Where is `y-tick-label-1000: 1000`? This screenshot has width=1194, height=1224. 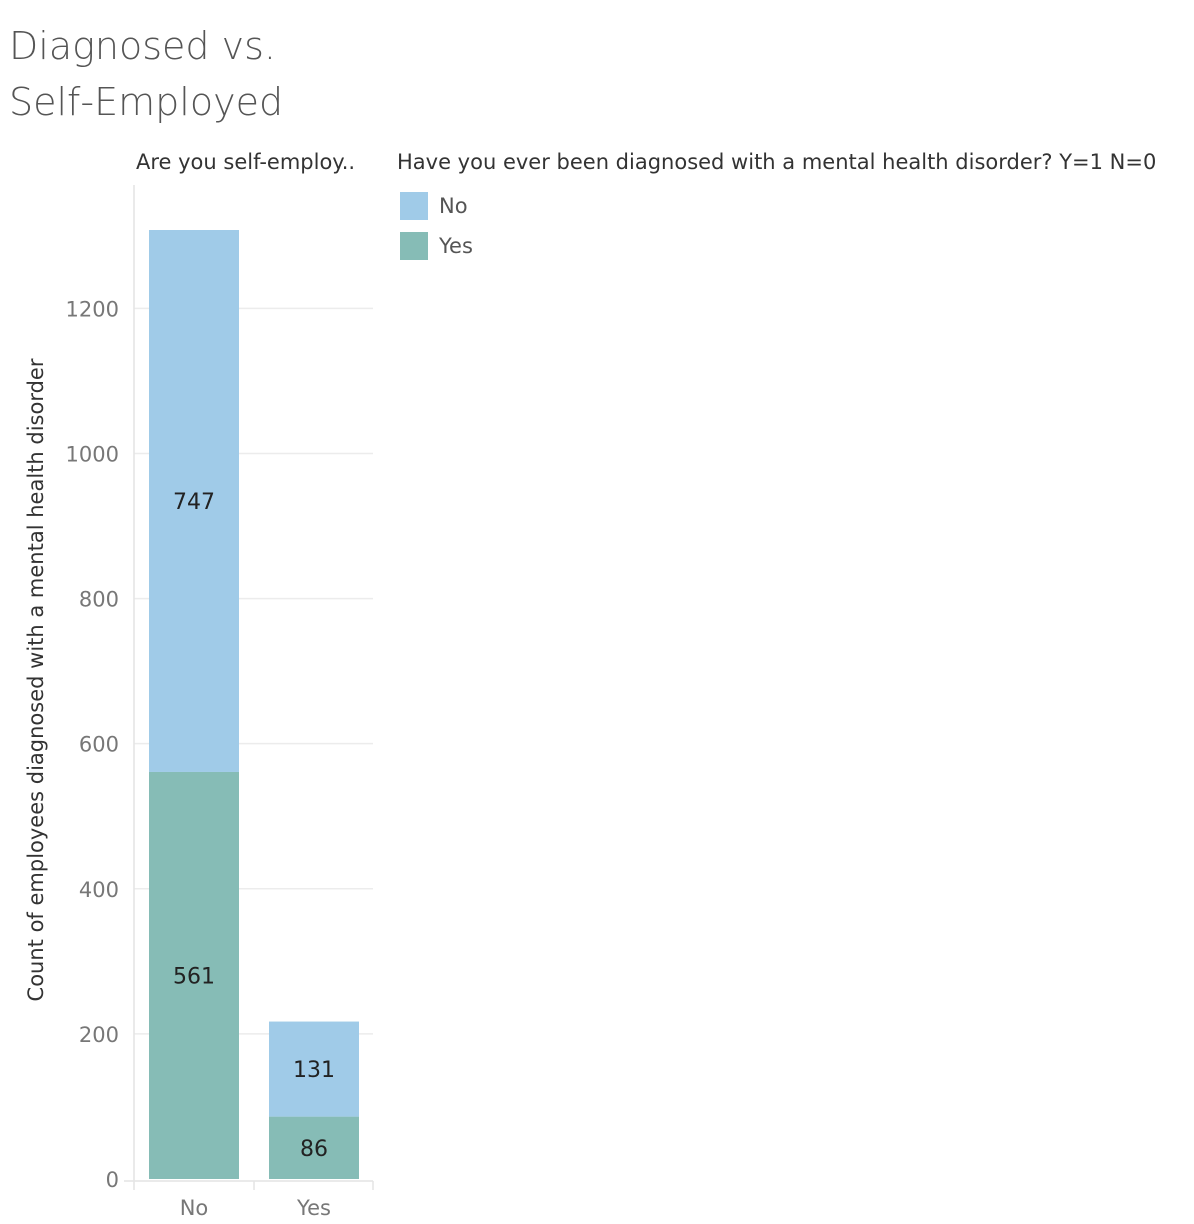 y-tick-label-1000: 1000 is located at coordinates (92, 454).